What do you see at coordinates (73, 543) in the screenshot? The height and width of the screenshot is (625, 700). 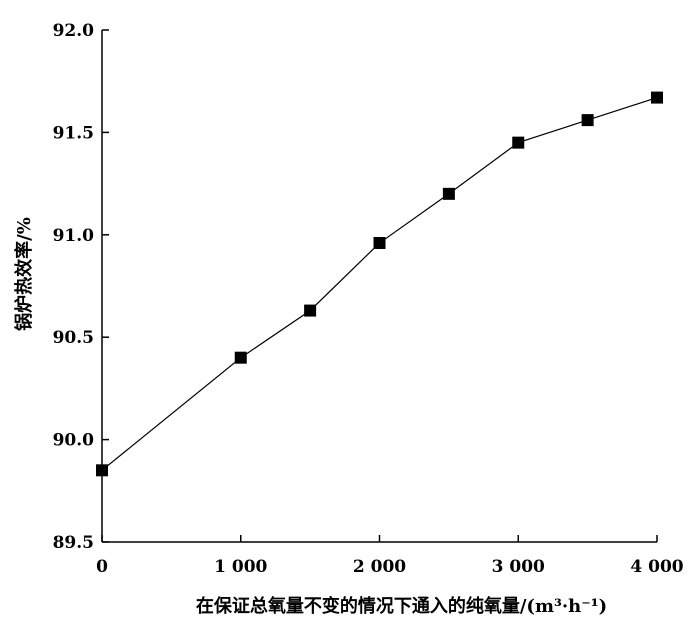 I see `y-tick-label: 89.5` at bounding box center [73, 543].